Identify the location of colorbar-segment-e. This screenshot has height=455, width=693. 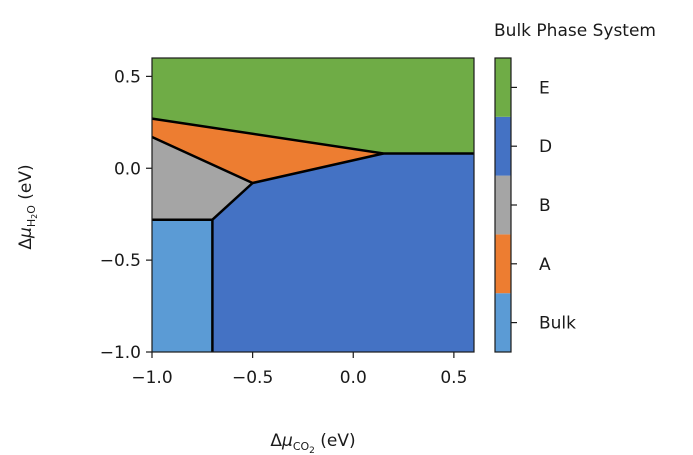
(503, 87).